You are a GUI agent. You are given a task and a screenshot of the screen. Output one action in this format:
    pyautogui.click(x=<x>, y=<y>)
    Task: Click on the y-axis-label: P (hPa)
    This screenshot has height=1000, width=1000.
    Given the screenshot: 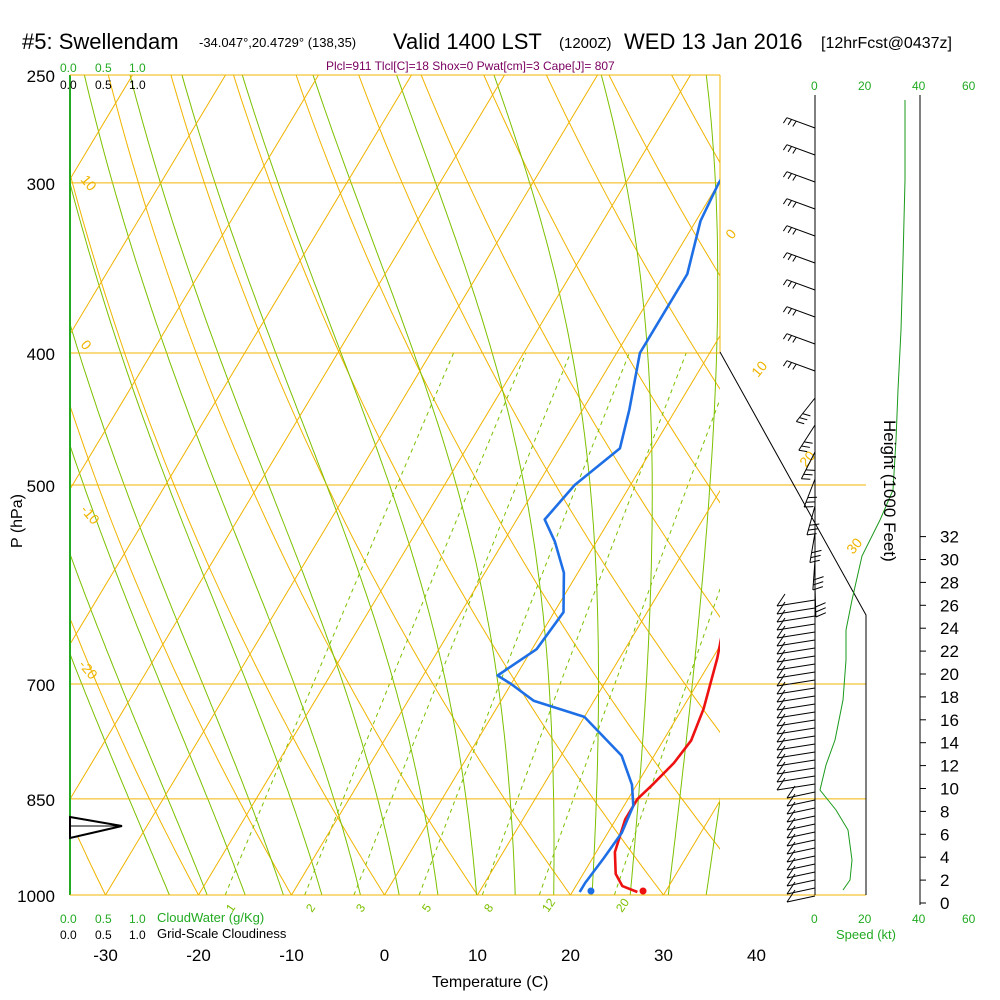 What is the action you would take?
    pyautogui.click(x=17, y=521)
    